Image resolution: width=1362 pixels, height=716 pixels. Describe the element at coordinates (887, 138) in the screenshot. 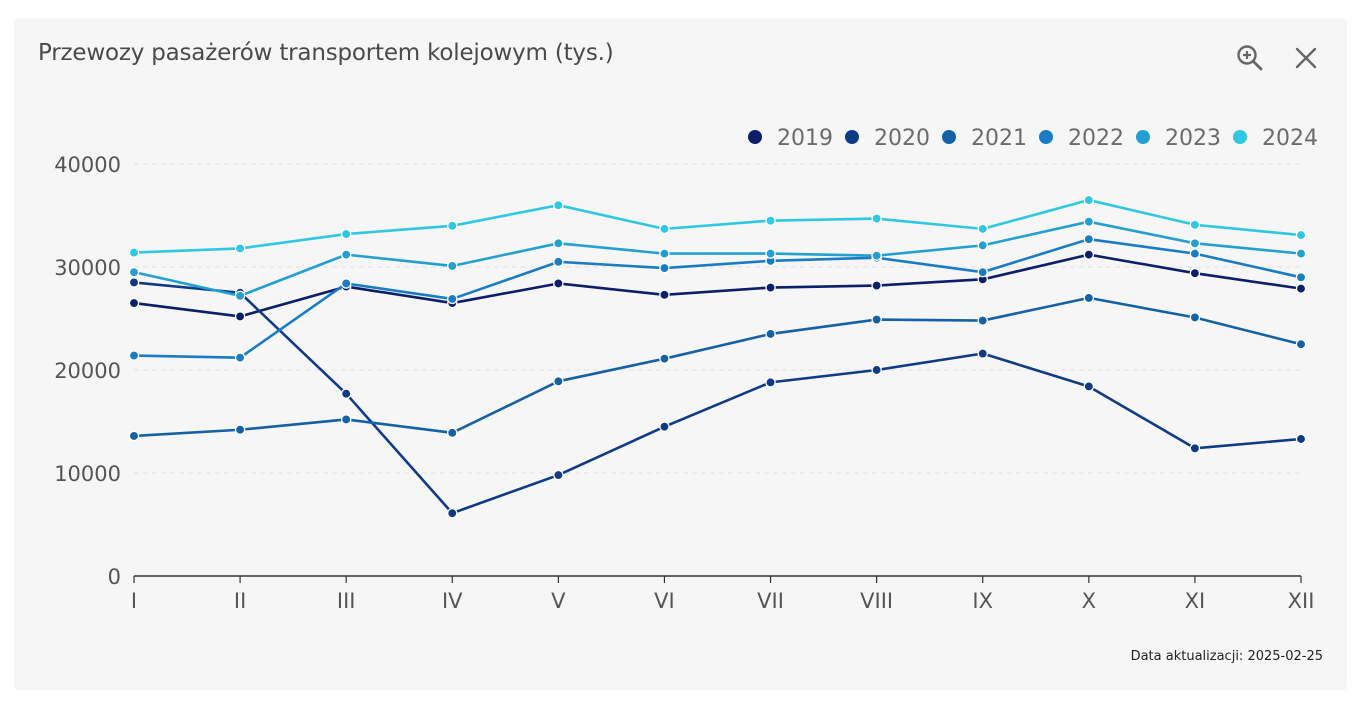

I see `legend-item-2020: 2020` at that location.